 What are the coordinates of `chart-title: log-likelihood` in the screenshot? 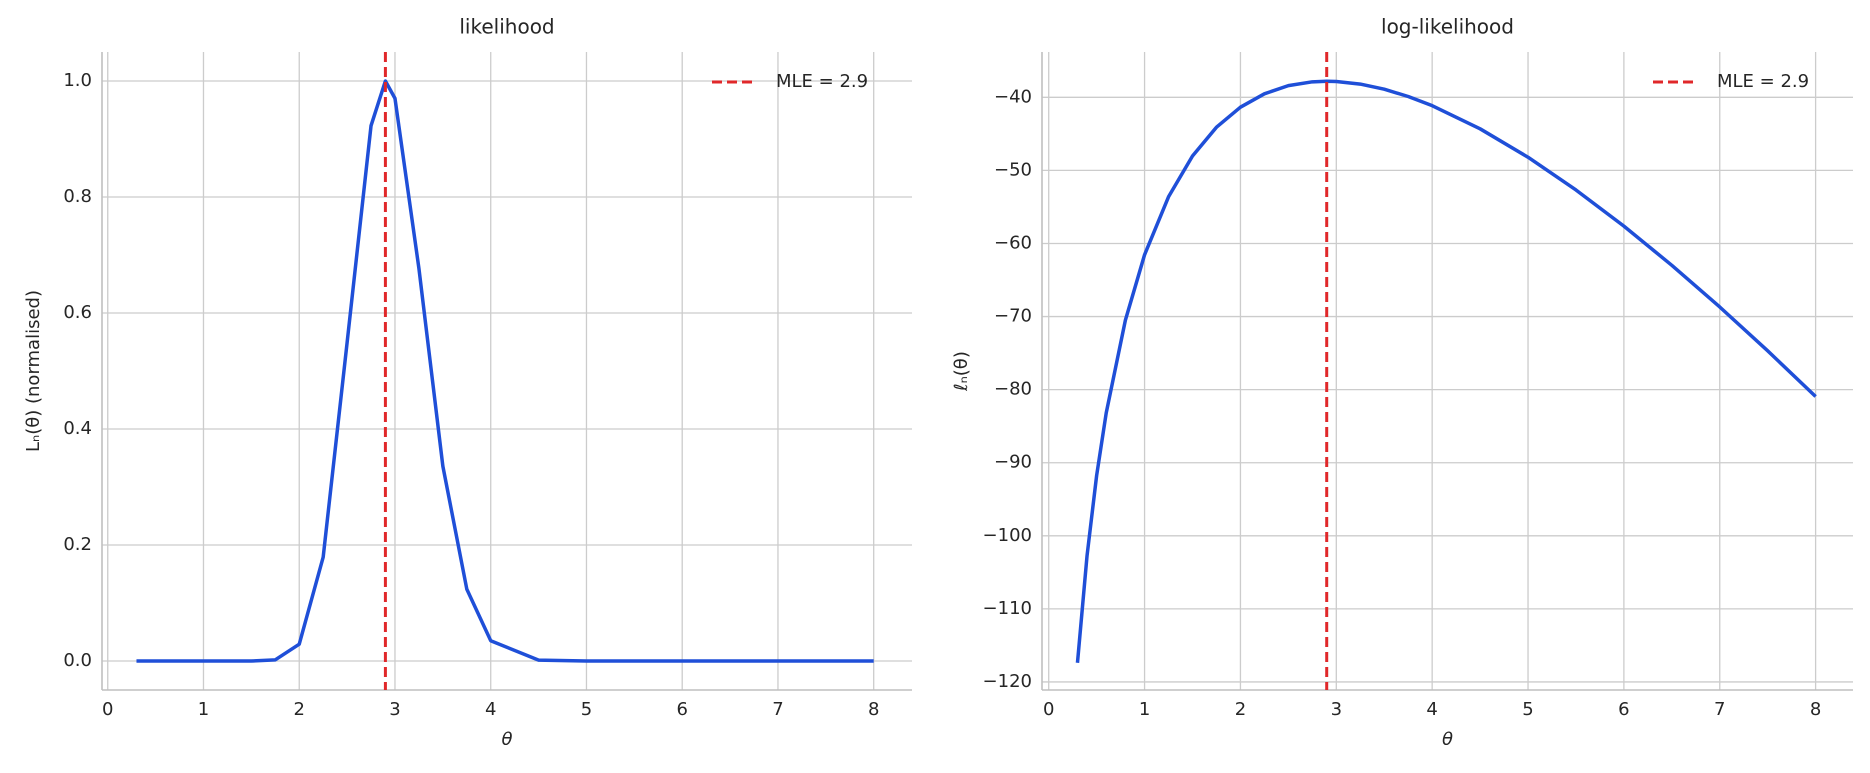 It's located at (1447, 27).